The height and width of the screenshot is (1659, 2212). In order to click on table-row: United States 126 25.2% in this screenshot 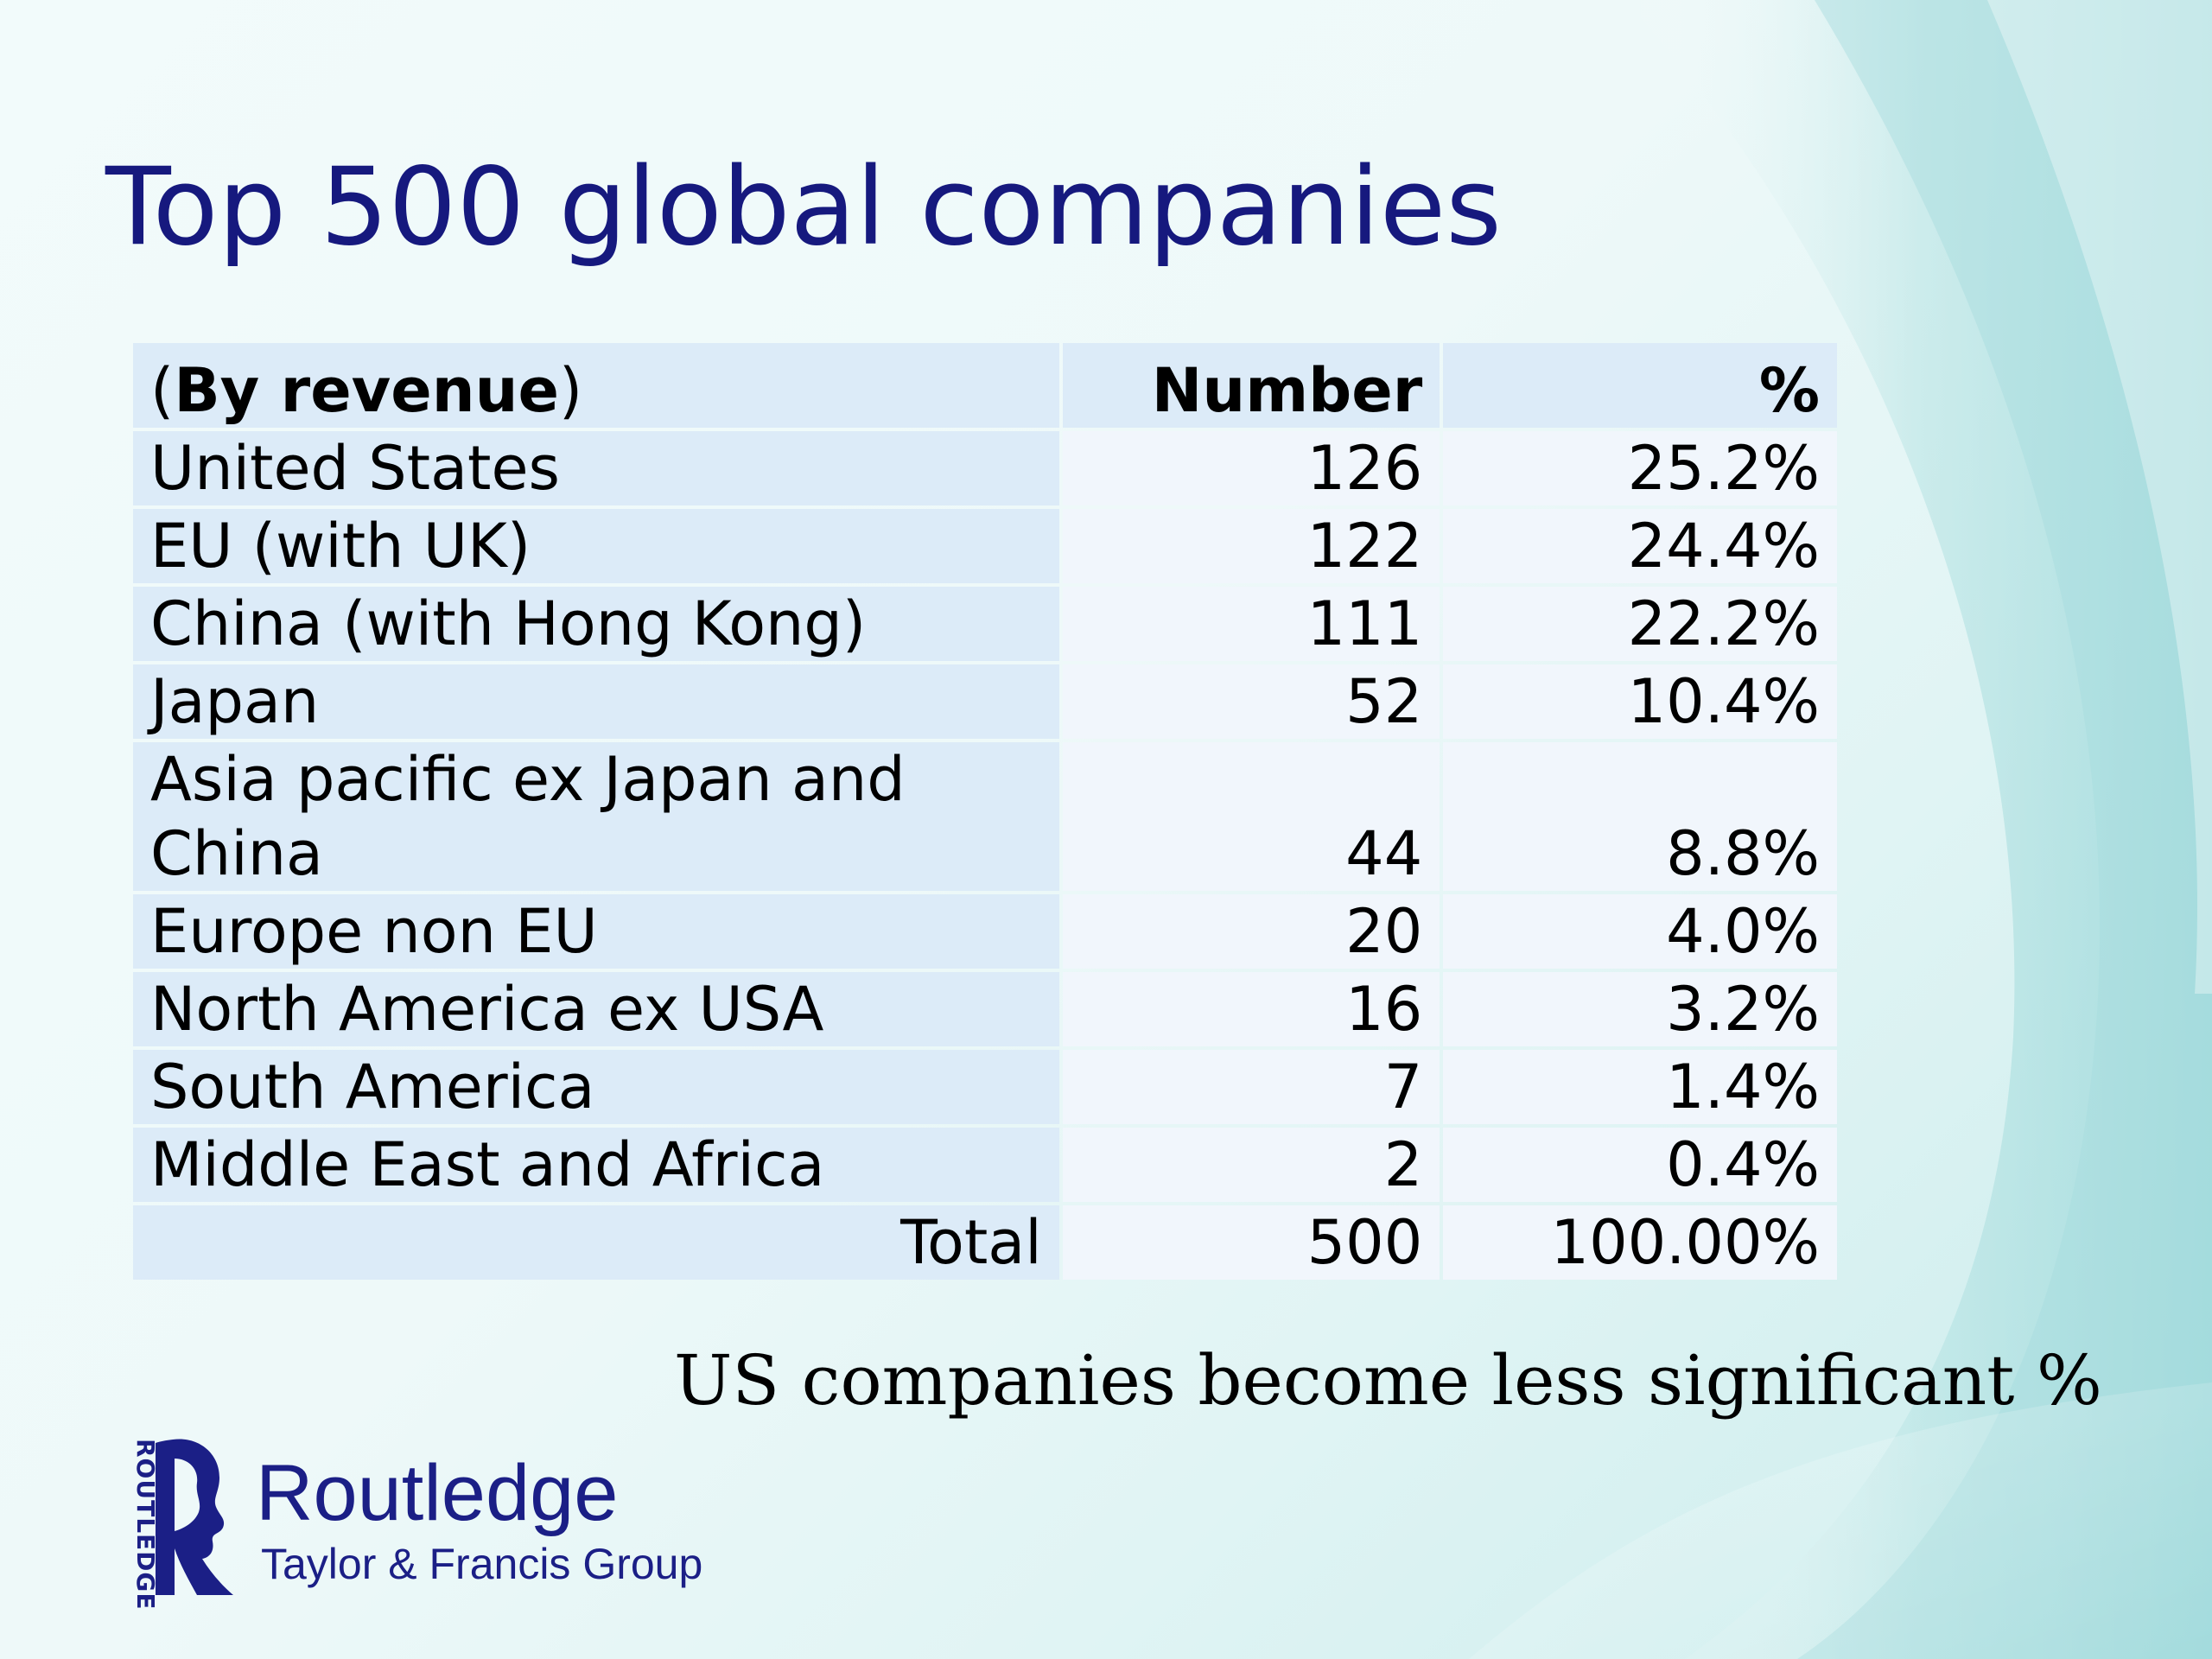, I will do `click(985, 468)`.